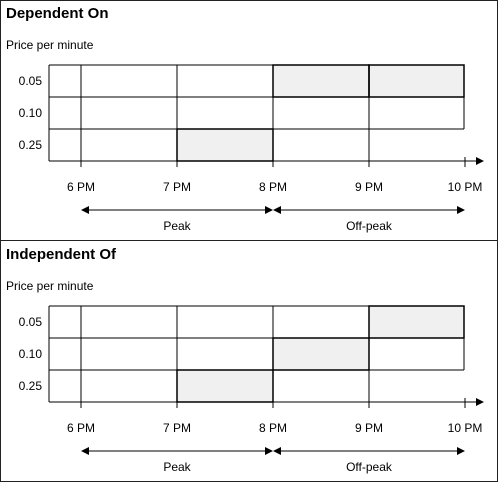 This screenshot has height=482, width=498. I want to click on panel-title: Dependent On, so click(57, 13).